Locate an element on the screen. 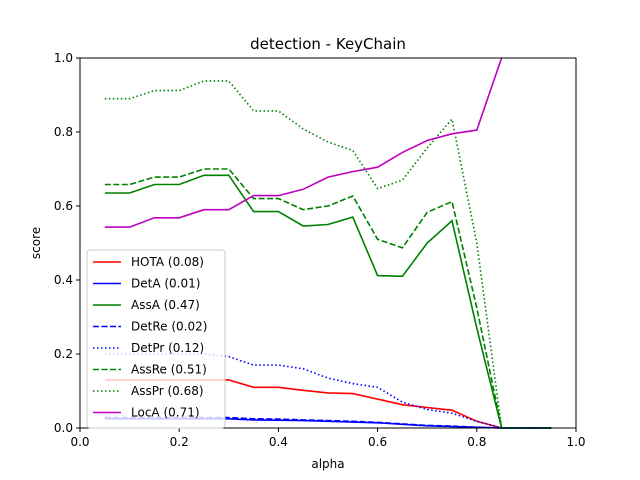 Image resolution: width=640 pixels, height=480 pixels. legend-label: AssRe (0.51) is located at coordinates (169, 370).